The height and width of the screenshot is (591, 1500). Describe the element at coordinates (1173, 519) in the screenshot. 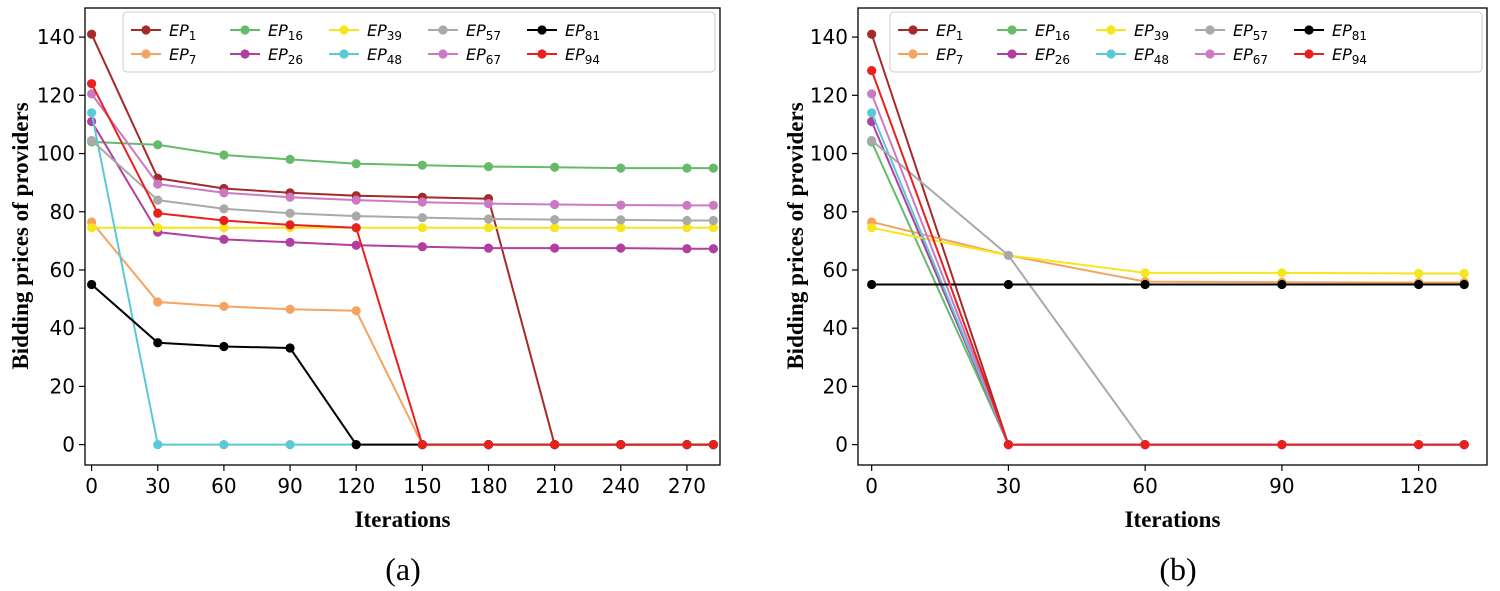

I see `x-axis-title: Iterations` at that location.